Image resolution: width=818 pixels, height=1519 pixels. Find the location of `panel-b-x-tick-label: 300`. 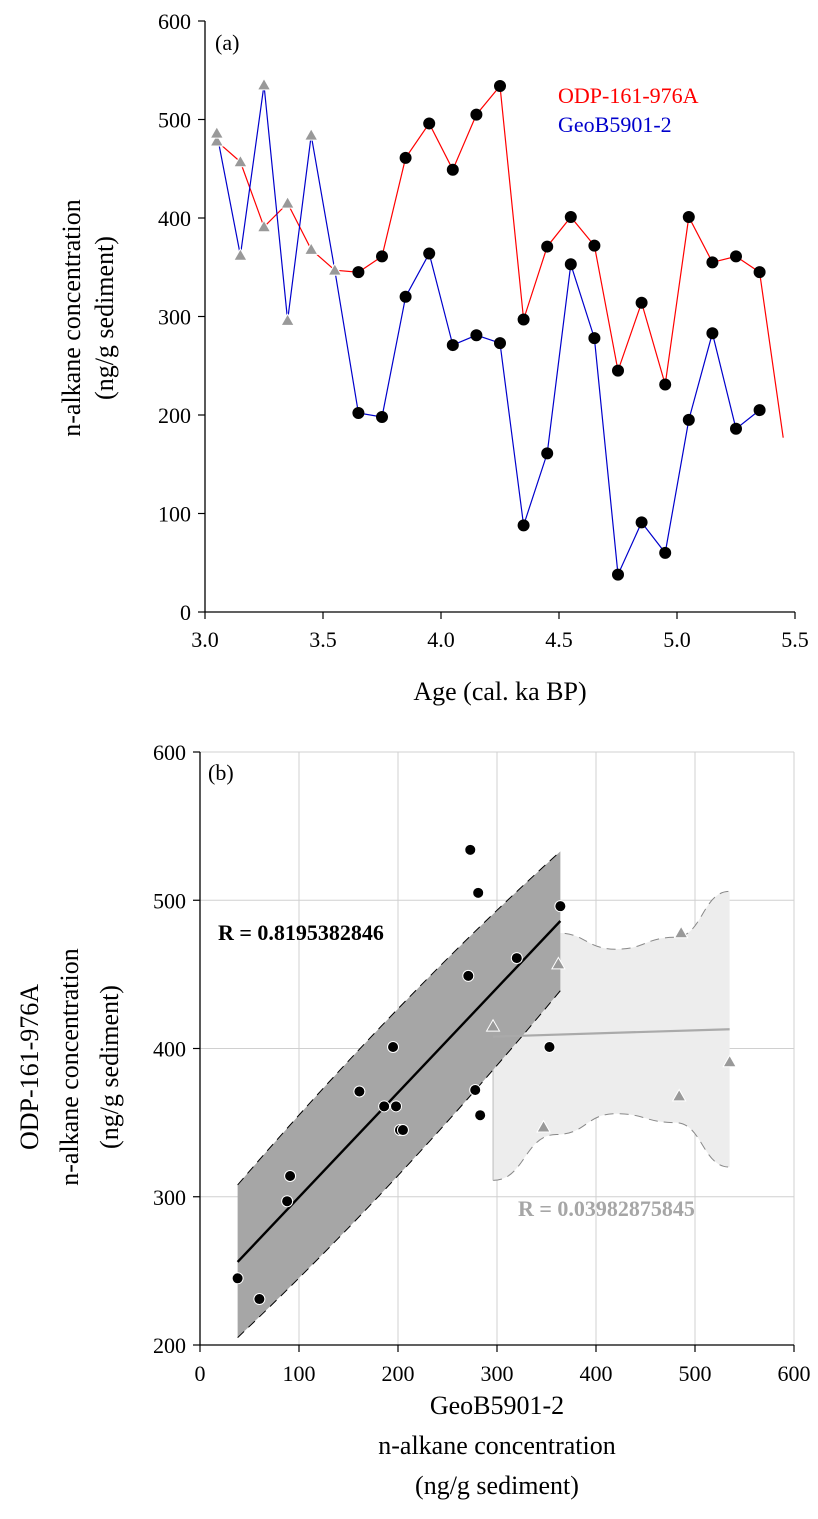

panel-b-x-tick-label: 300 is located at coordinates (497, 1373).